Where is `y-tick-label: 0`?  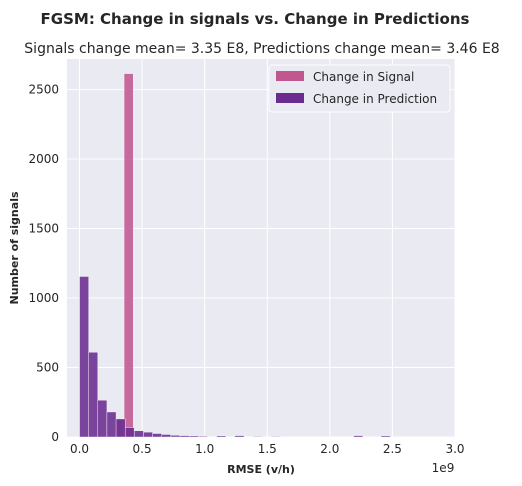
y-tick-label: 0 is located at coordinates (55, 437).